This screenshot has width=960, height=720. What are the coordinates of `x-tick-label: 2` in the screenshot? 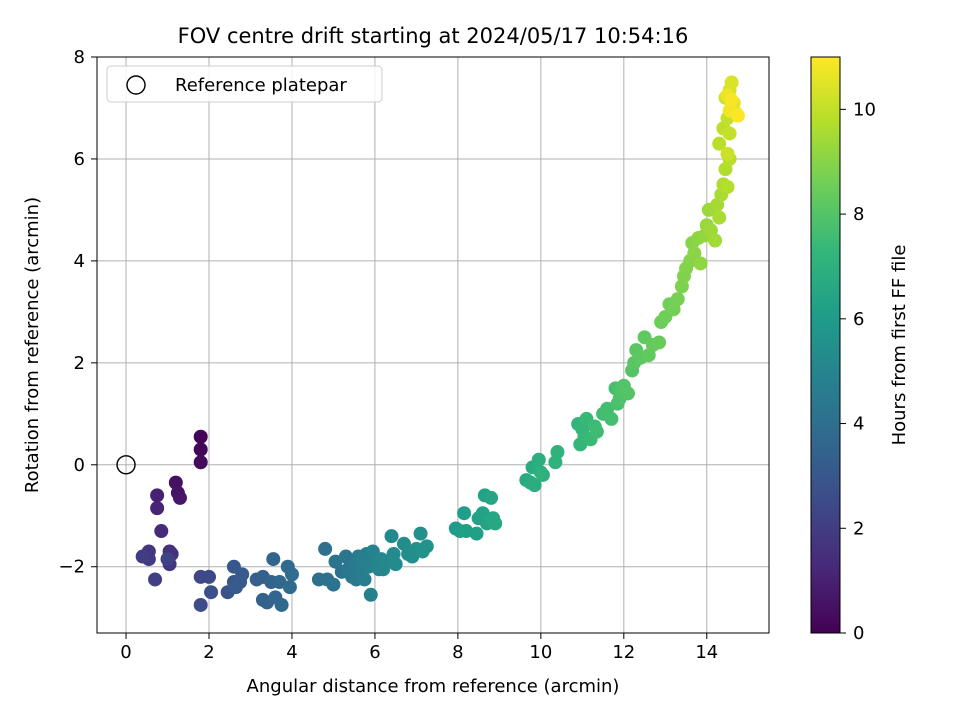 It's located at (208, 652).